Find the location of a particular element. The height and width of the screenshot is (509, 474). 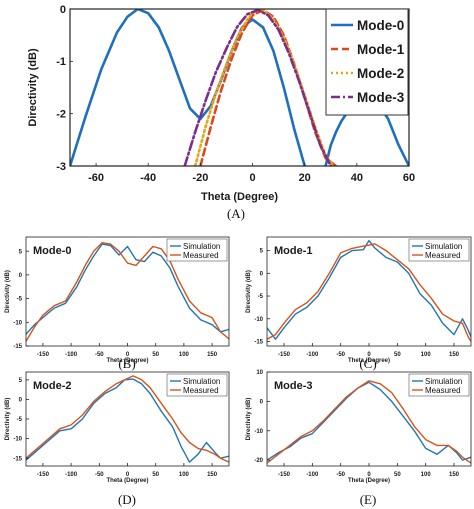

x-tick-label: -100 is located at coordinates (312, 475).